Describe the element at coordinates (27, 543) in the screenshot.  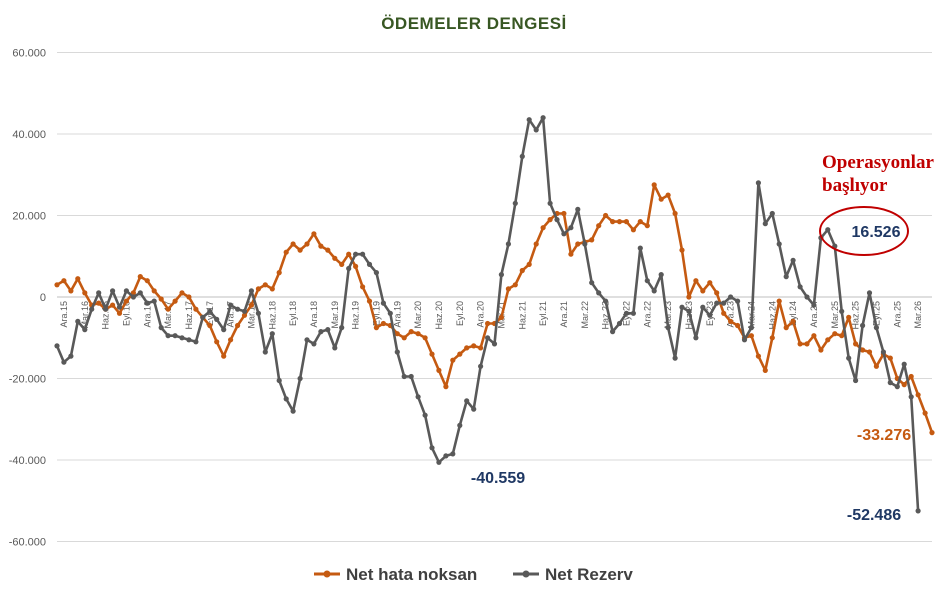
I see `y-tick-label: -60.000` at that location.